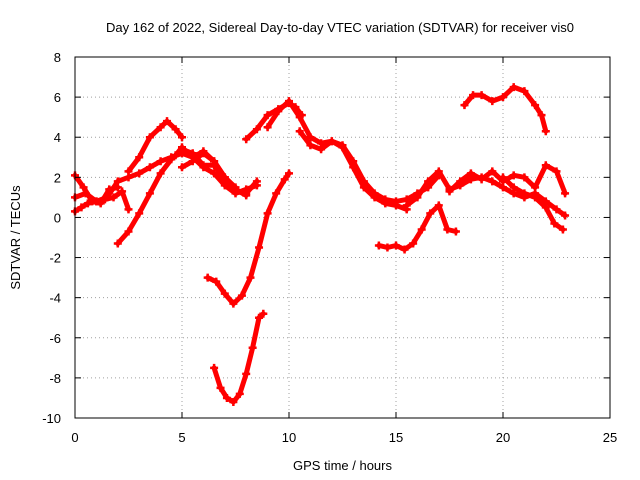 The image size is (640, 480). Describe the element at coordinates (289, 437) in the screenshot. I see `x-tick-label: 10` at that location.